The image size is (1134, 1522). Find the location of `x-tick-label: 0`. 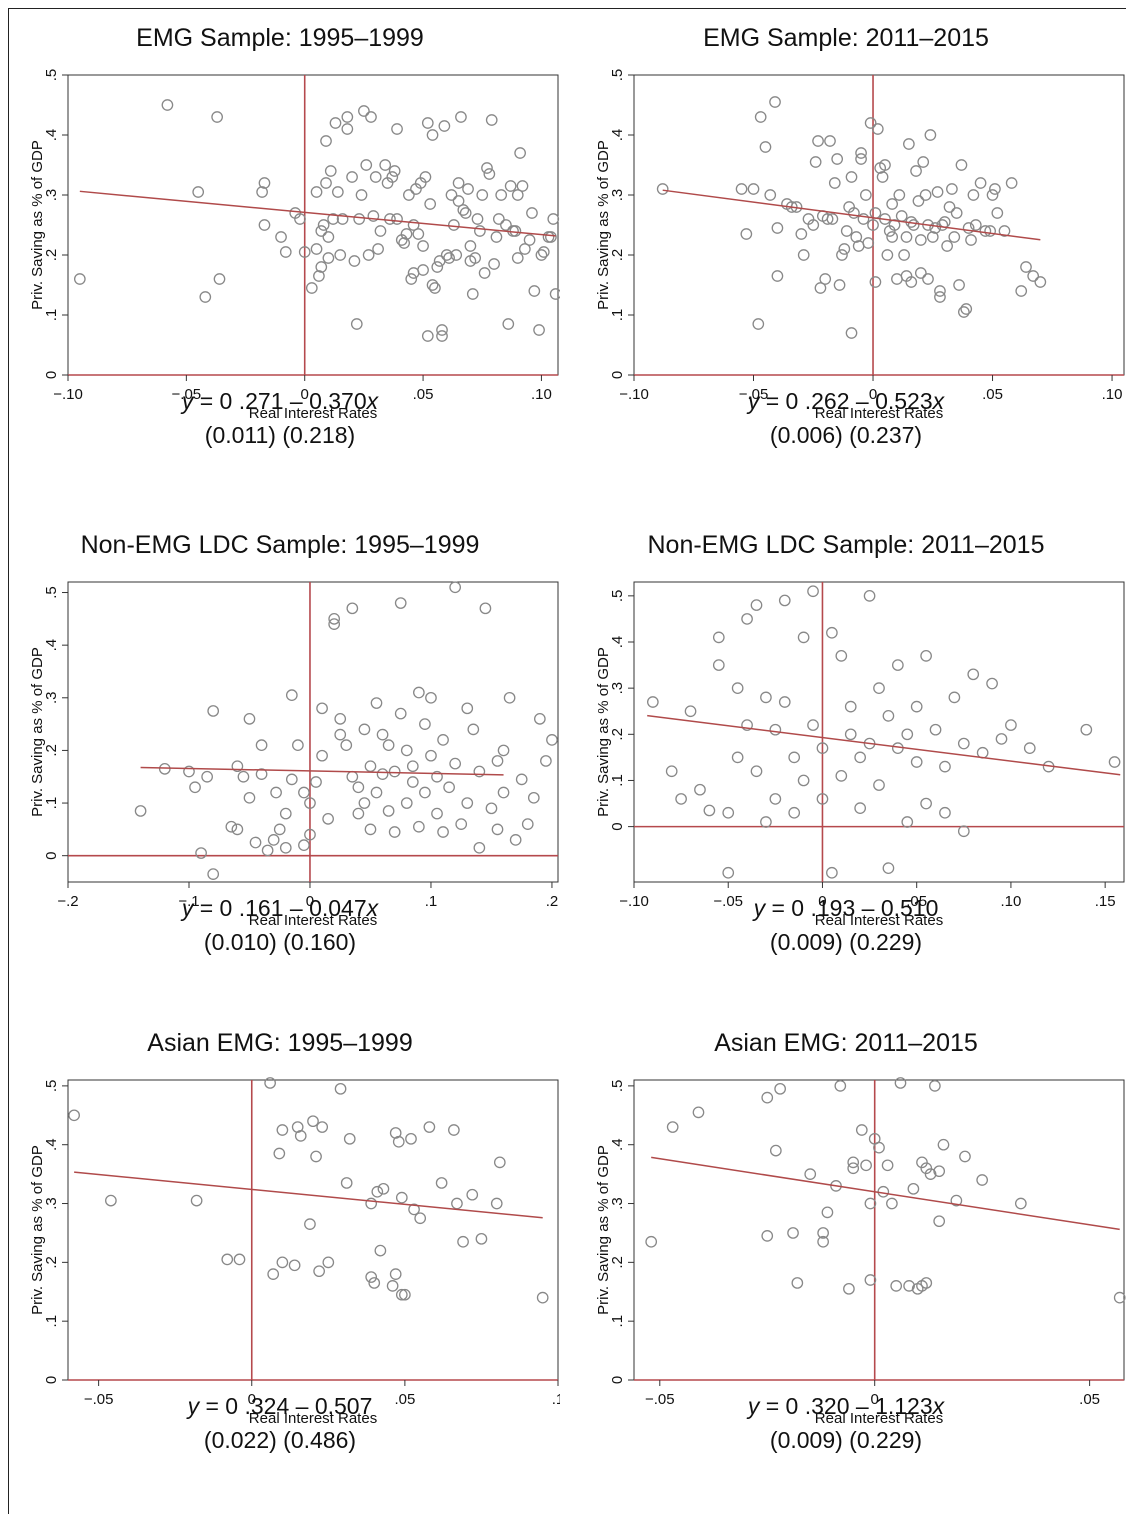

x-tick-label: 0 is located at coordinates (875, 1399).